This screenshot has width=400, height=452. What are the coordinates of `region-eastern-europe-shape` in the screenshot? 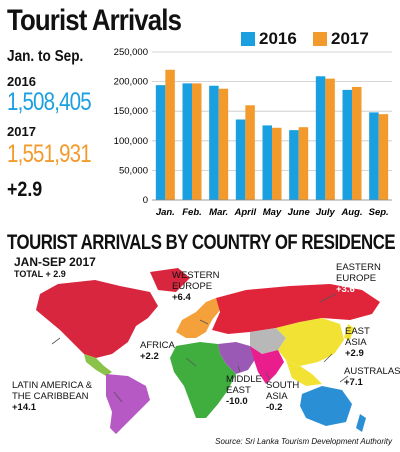 It's located at (296, 309).